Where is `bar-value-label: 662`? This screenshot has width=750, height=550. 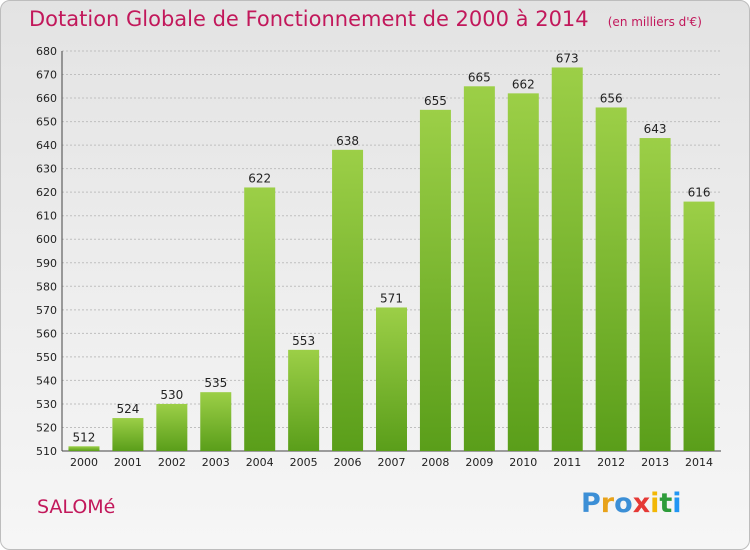 bar-value-label: 662 is located at coordinates (523, 84).